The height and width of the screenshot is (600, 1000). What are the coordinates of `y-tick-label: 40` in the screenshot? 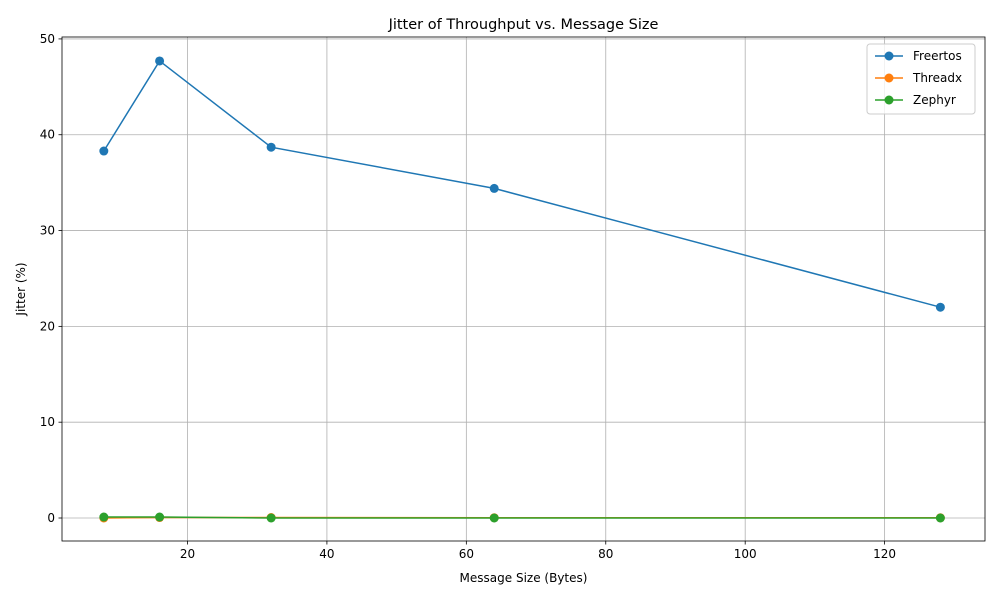 It's located at (47, 135).